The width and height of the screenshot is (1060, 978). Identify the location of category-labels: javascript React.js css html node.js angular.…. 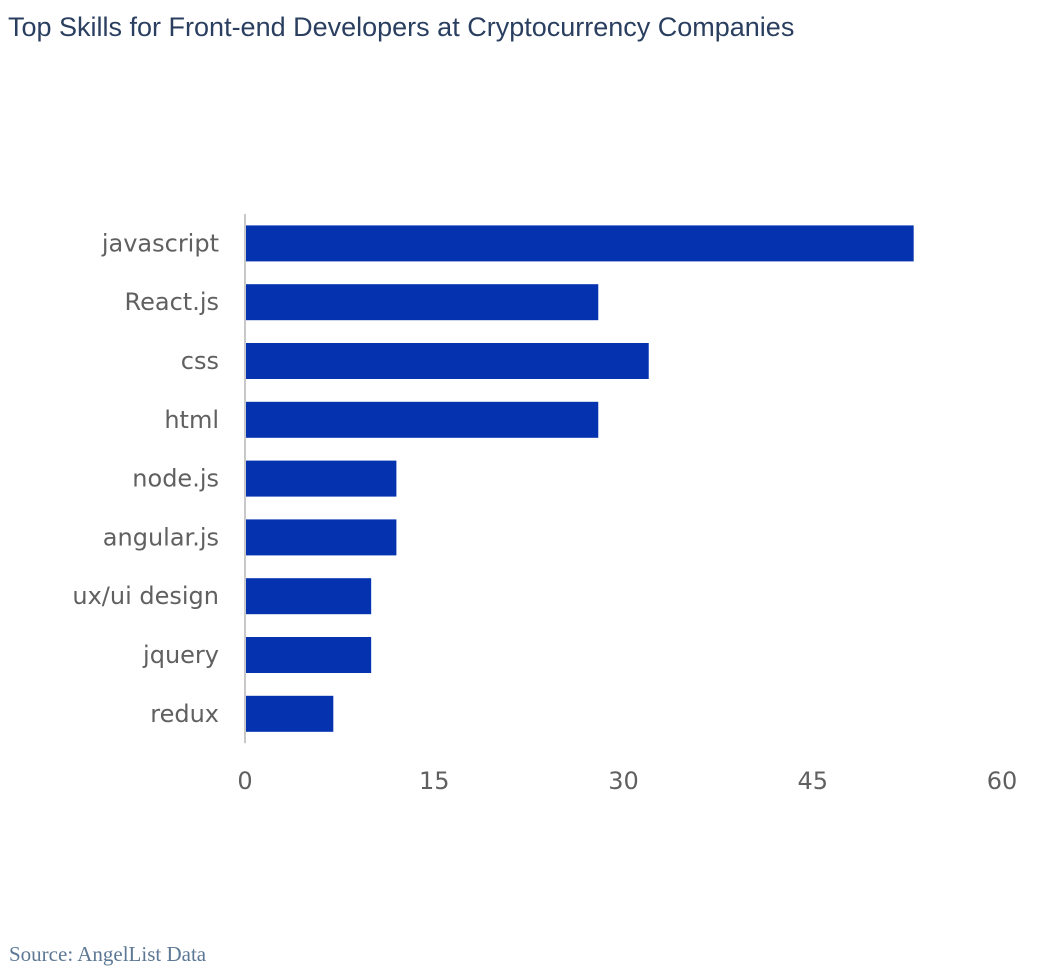
(145, 478).